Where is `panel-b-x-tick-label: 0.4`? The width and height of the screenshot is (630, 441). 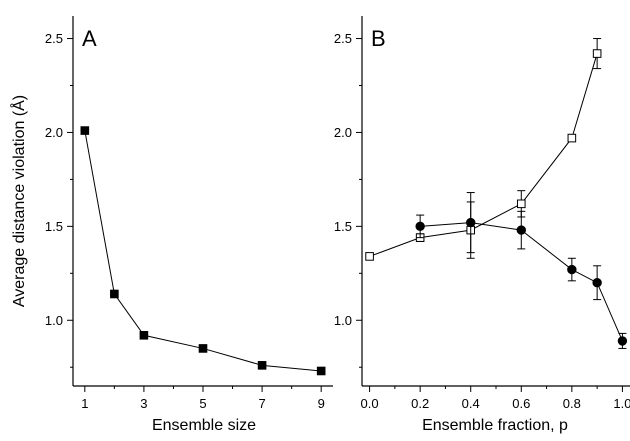 panel-b-x-tick-label: 0.4 is located at coordinates (471, 403).